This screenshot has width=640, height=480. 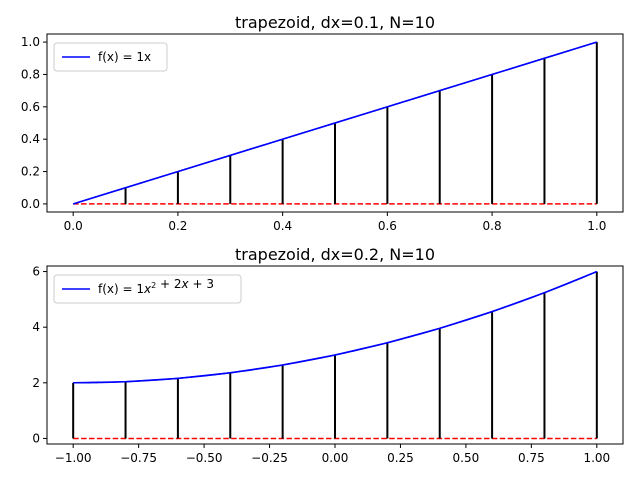 I want to click on x-tick-label: 1.0, so click(x=596, y=226).